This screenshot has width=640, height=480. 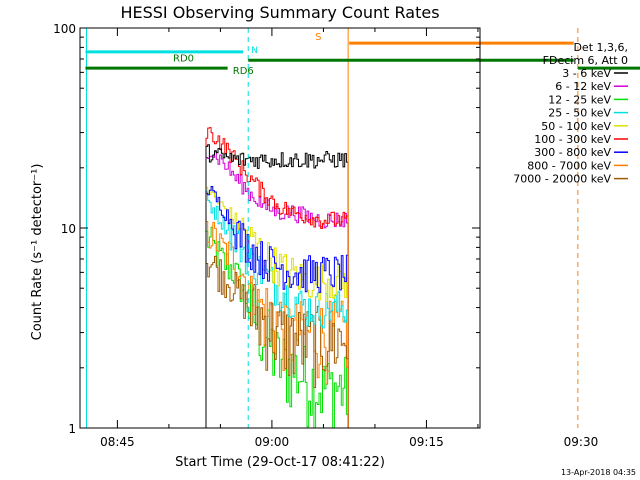 What do you see at coordinates (254, 51) in the screenshot?
I see `flag-label-n: N` at bounding box center [254, 51].